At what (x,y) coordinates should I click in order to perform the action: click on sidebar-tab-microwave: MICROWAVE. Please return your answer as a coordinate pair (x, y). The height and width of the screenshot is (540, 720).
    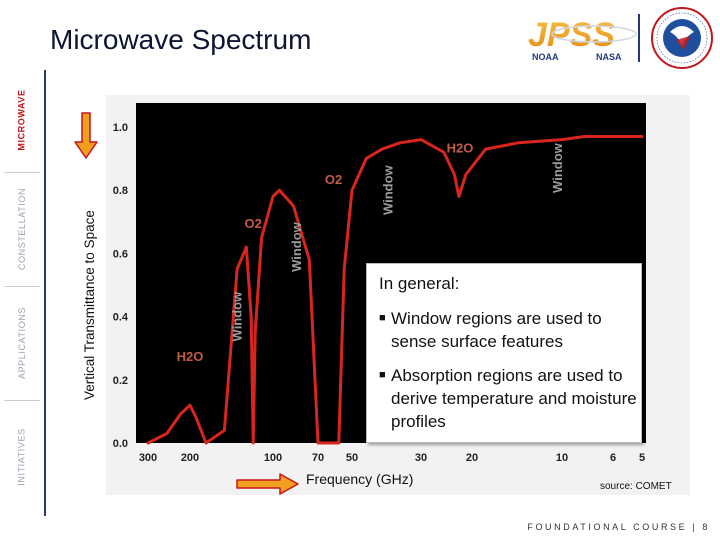
    Looking at the image, I should click on (22, 120).